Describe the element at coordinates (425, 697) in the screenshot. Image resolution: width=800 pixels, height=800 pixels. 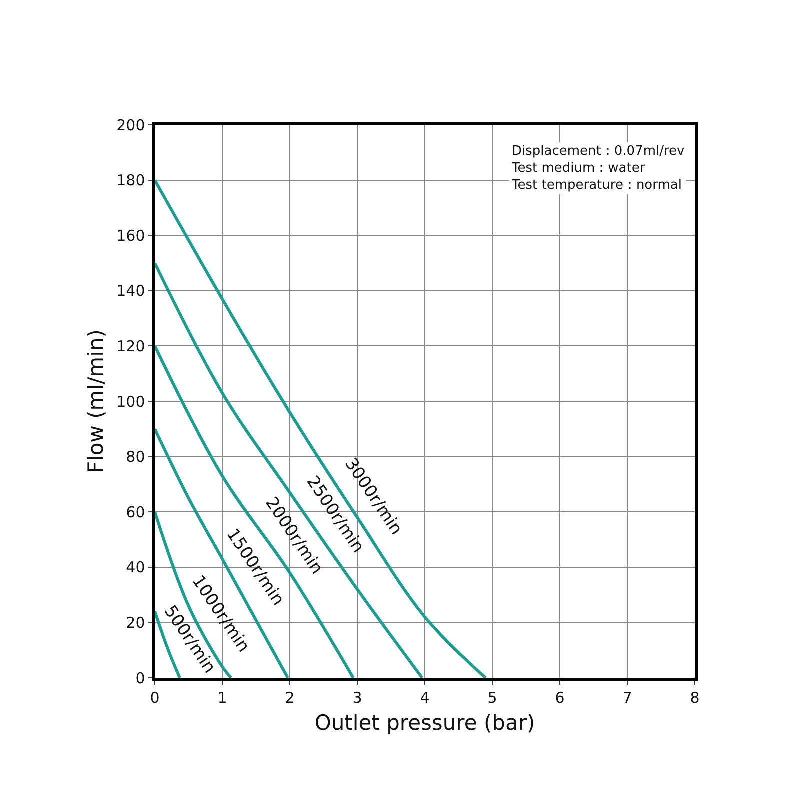
I see `x-tick-label: 4` at that location.